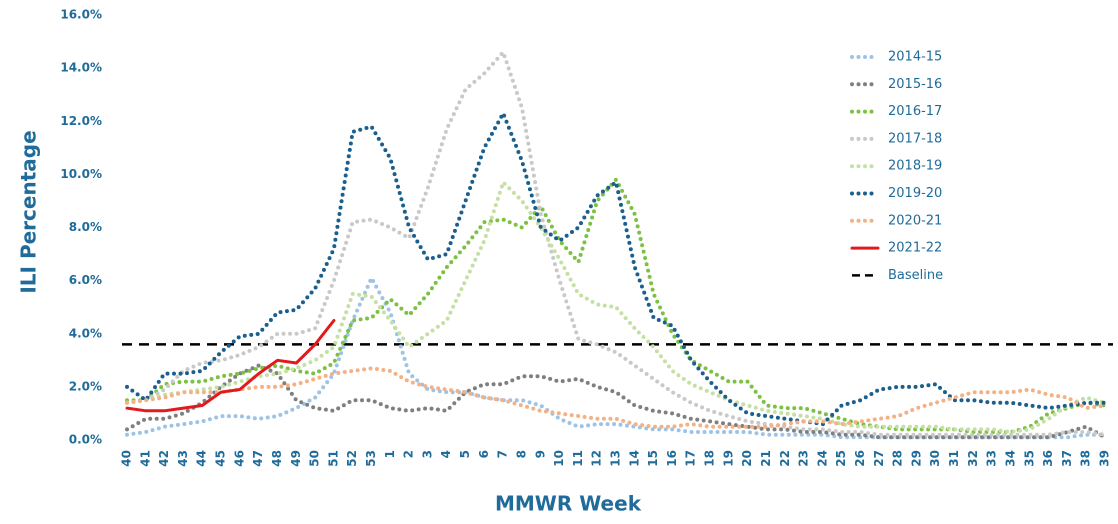  I want to click on x-tick-label: 10, so click(559, 458).